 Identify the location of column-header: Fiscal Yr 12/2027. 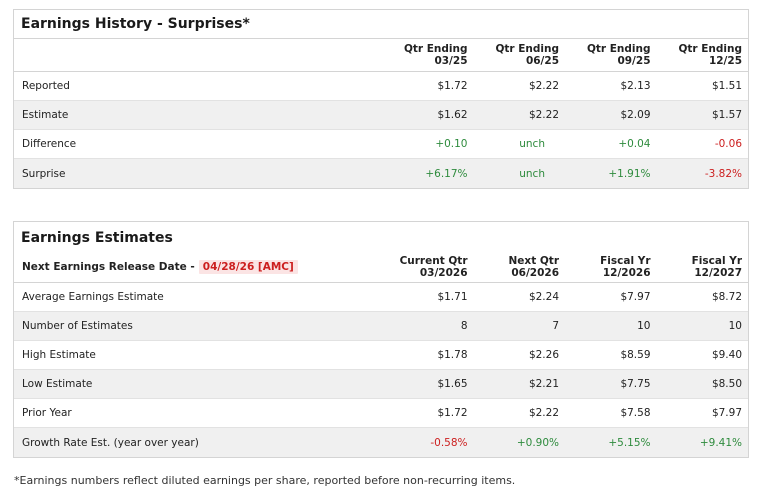
(703, 267).